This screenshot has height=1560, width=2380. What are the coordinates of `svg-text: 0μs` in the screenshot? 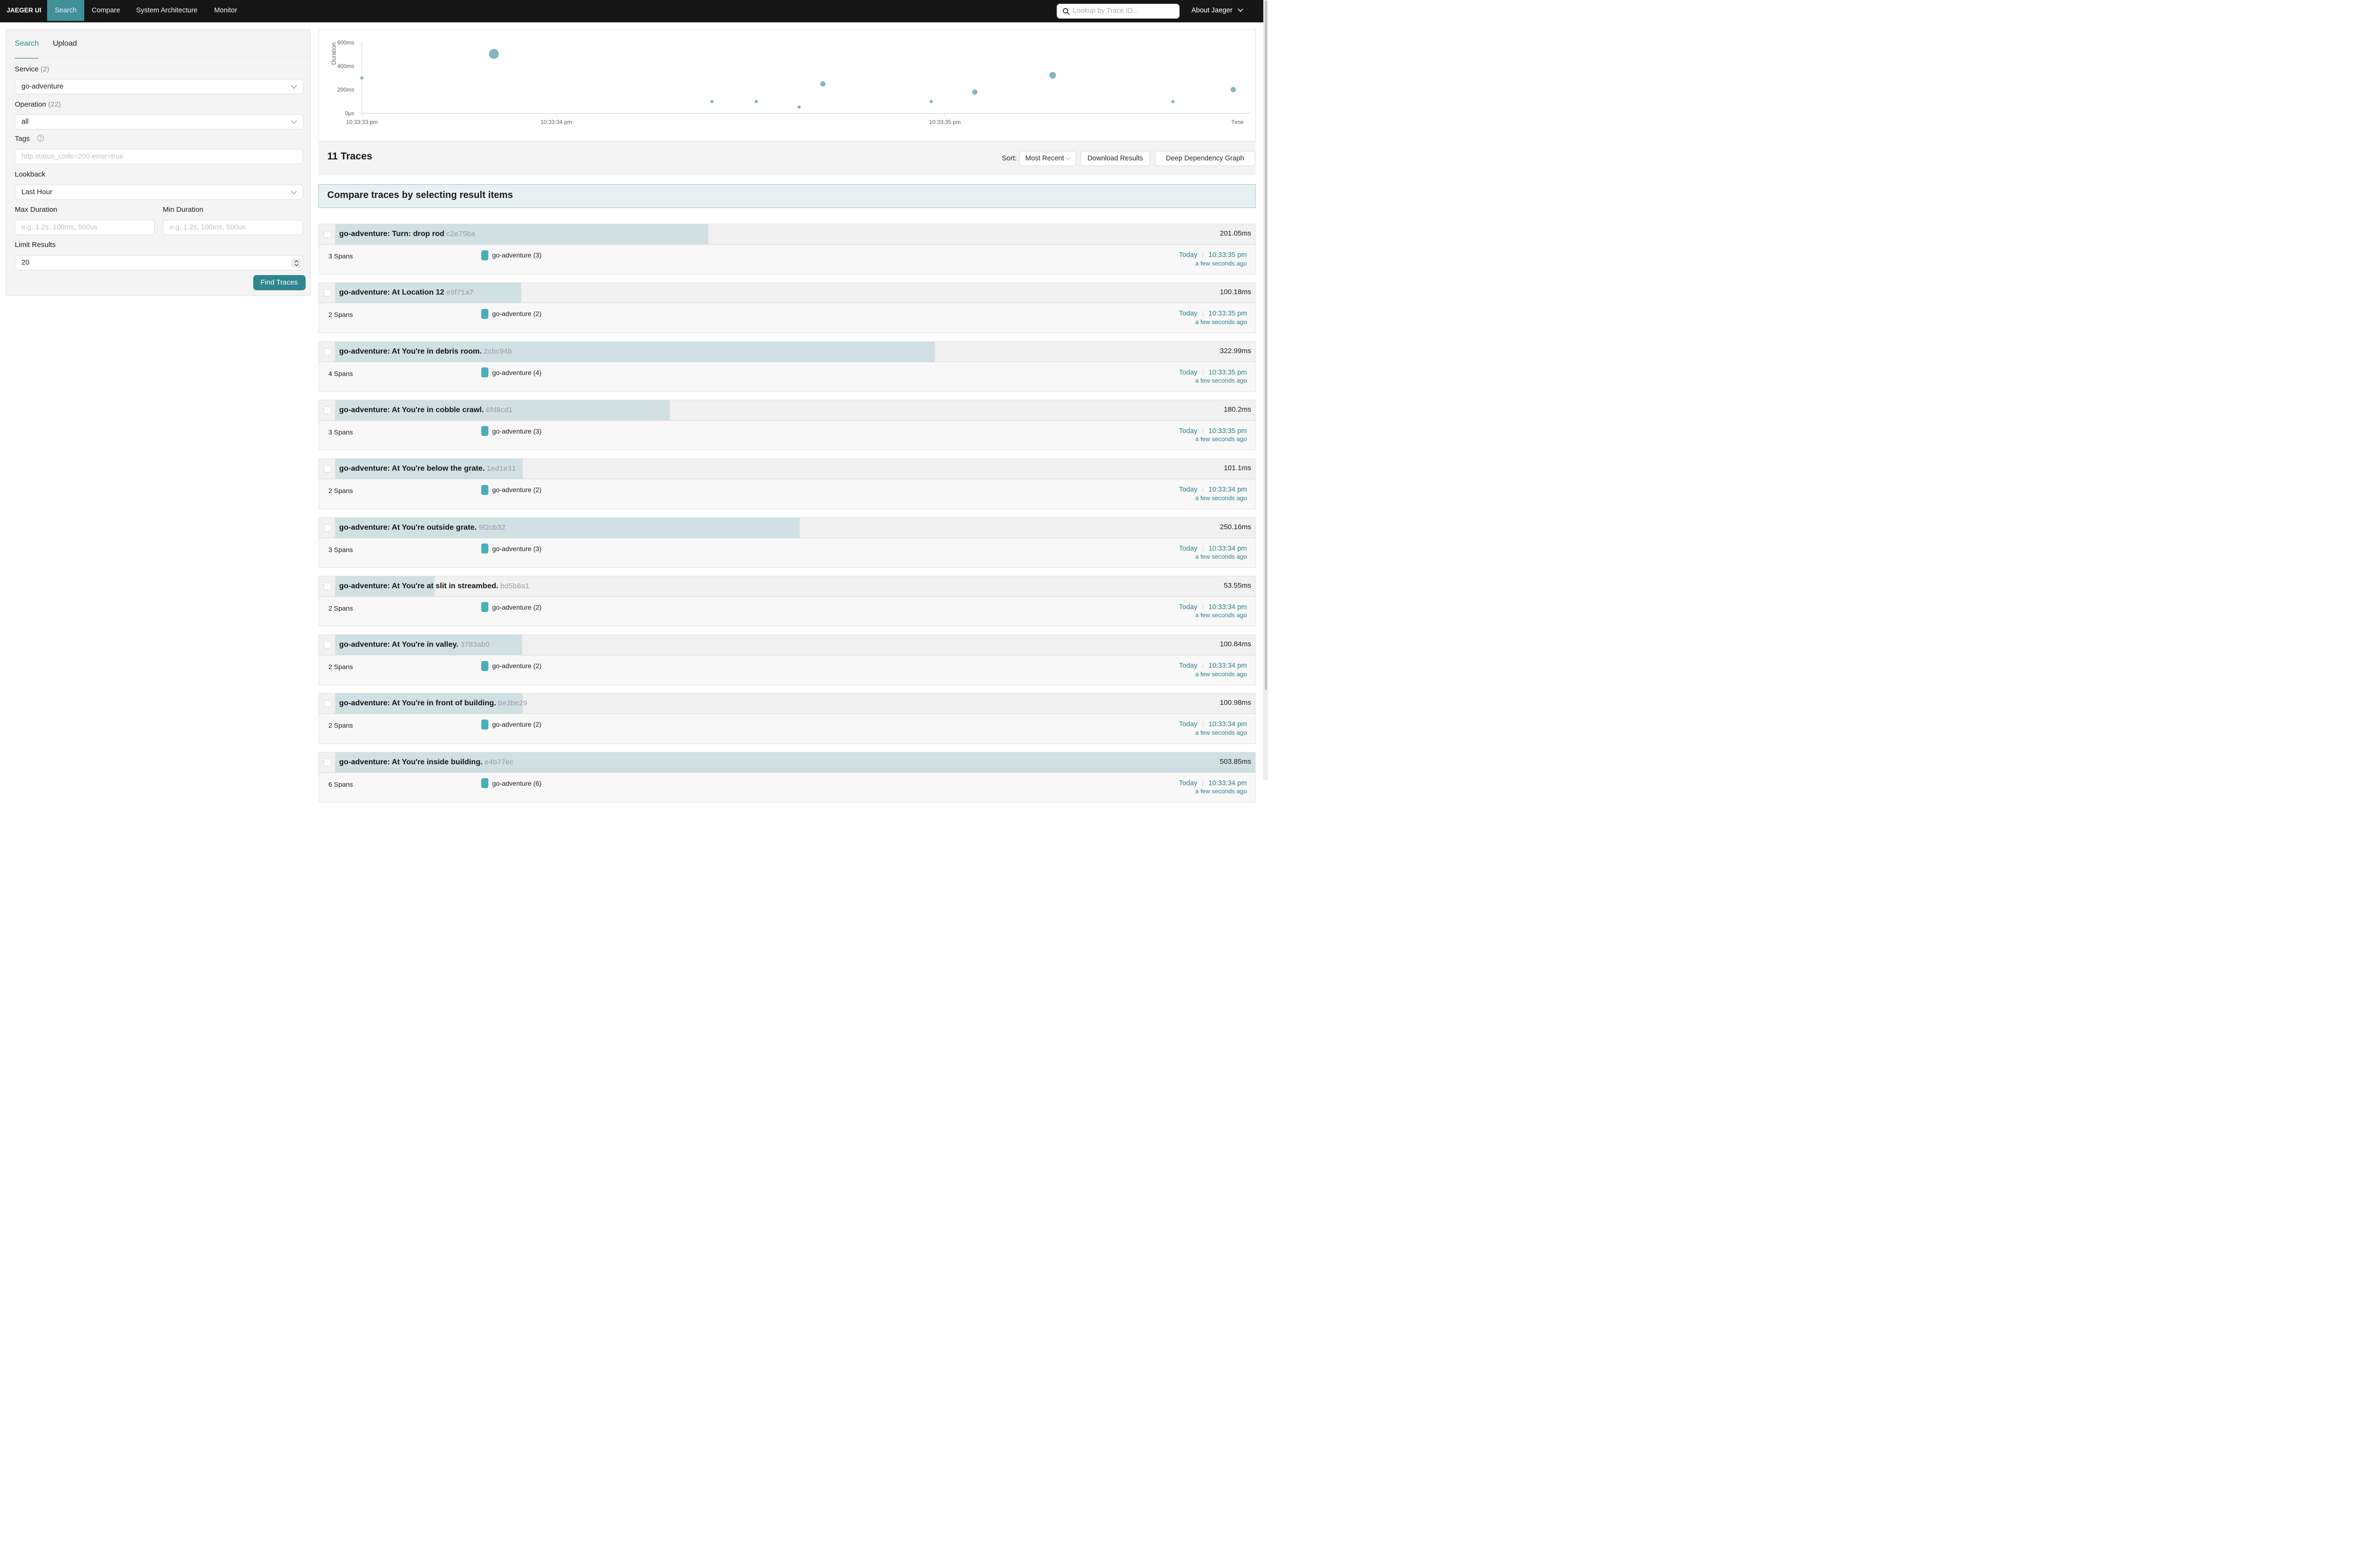 It's located at (349, 113).